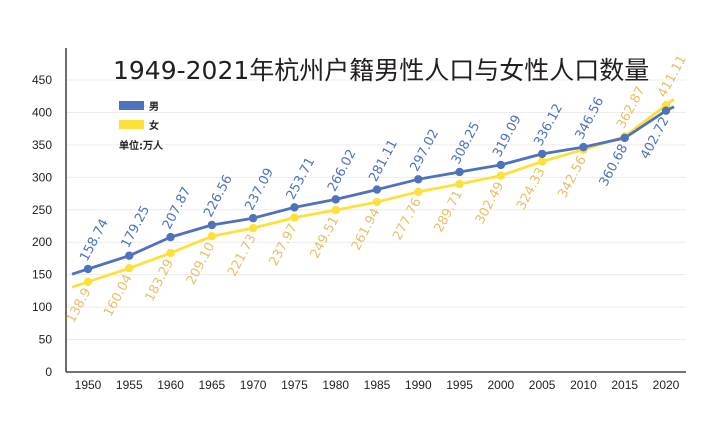 The width and height of the screenshot is (721, 433). What do you see at coordinates (131, 124) in the screenshot?
I see `legend-swatch-female` at bounding box center [131, 124].